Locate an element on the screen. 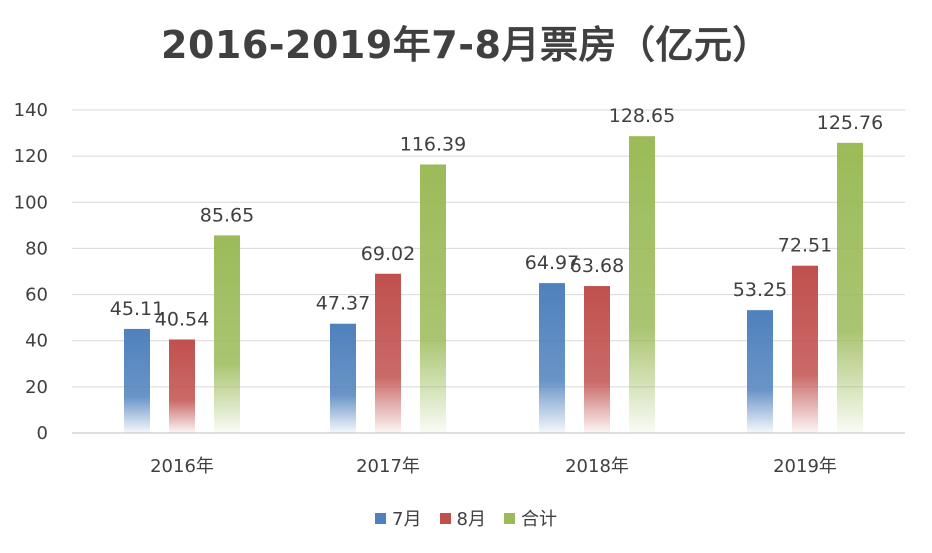  y-tick-label: 140 is located at coordinates (31, 110).